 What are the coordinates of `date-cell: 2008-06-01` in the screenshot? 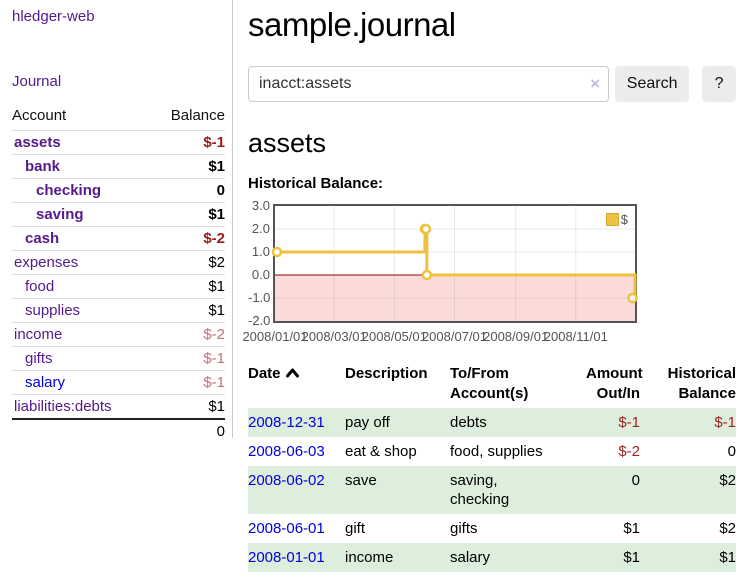 It's located at (296, 528).